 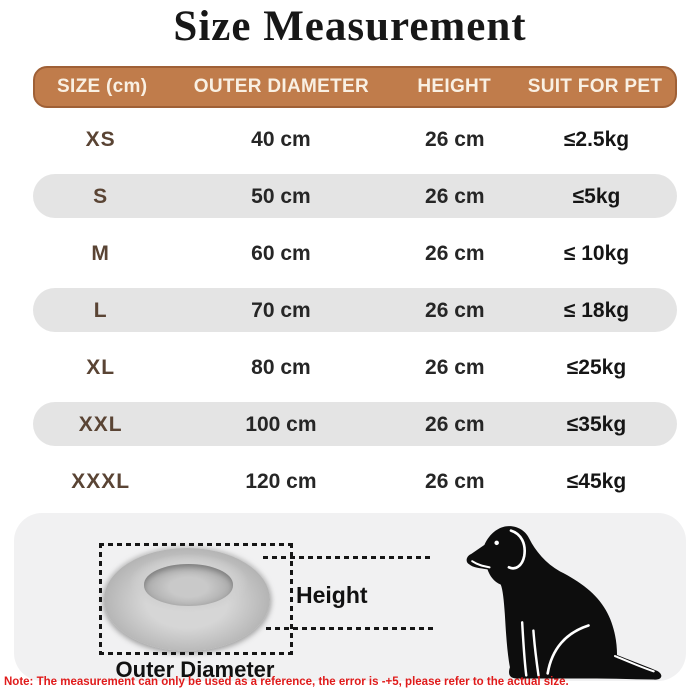 What do you see at coordinates (355, 253) in the screenshot?
I see `table-row: M 60 cm 26 cm ≤ 10kg` at bounding box center [355, 253].